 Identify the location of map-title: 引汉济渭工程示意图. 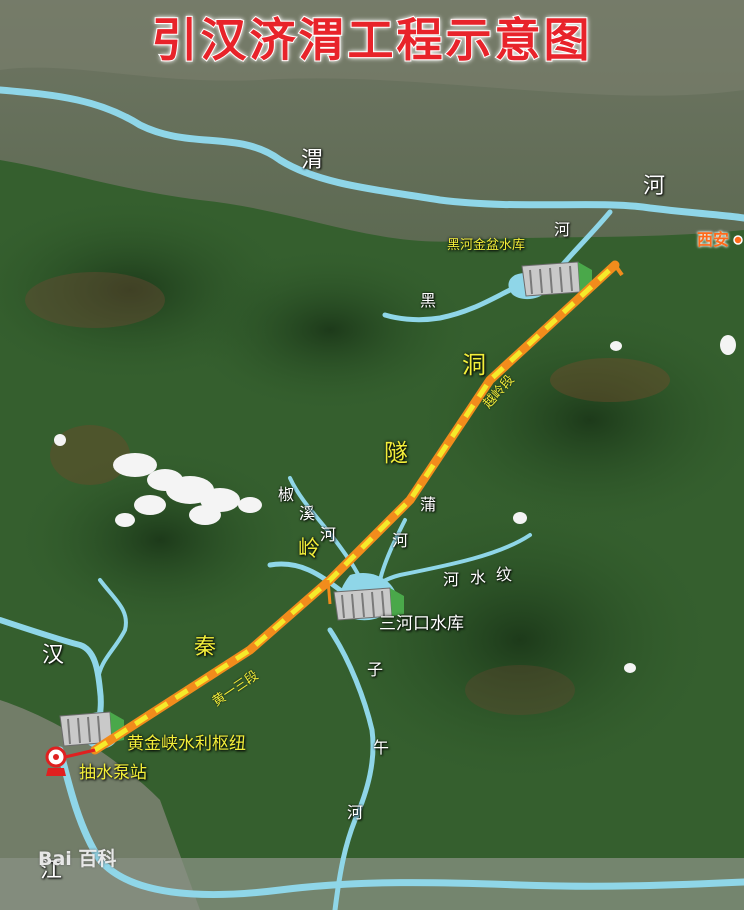
(372, 40).